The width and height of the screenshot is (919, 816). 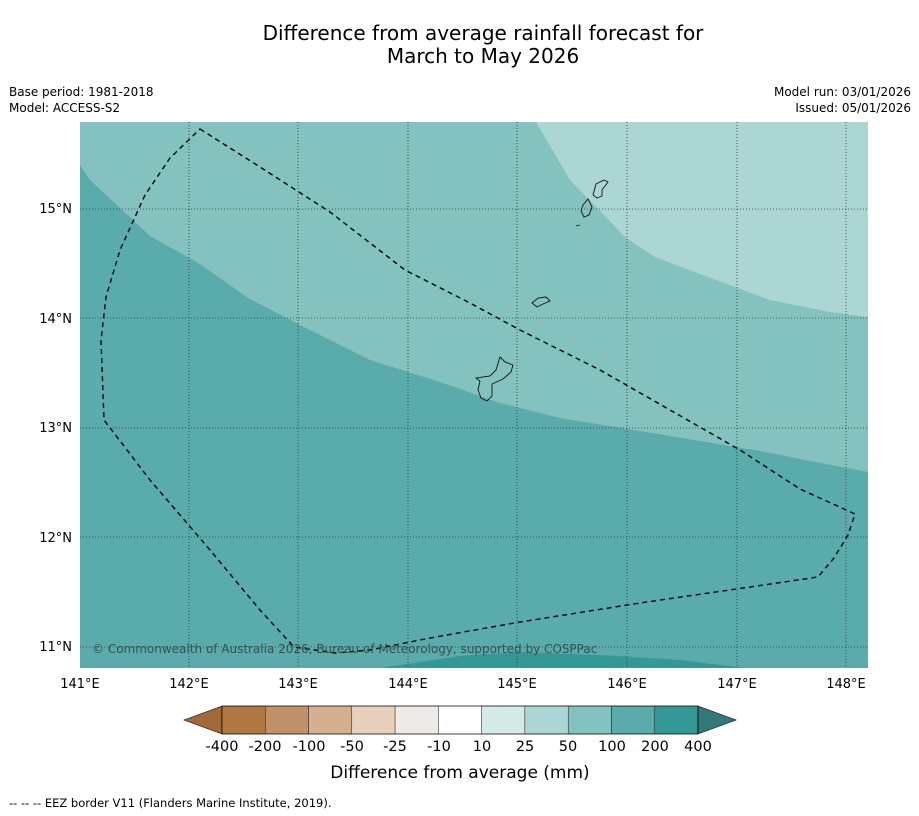 What do you see at coordinates (541, 290) in the screenshot?
I see `islands` at bounding box center [541, 290].